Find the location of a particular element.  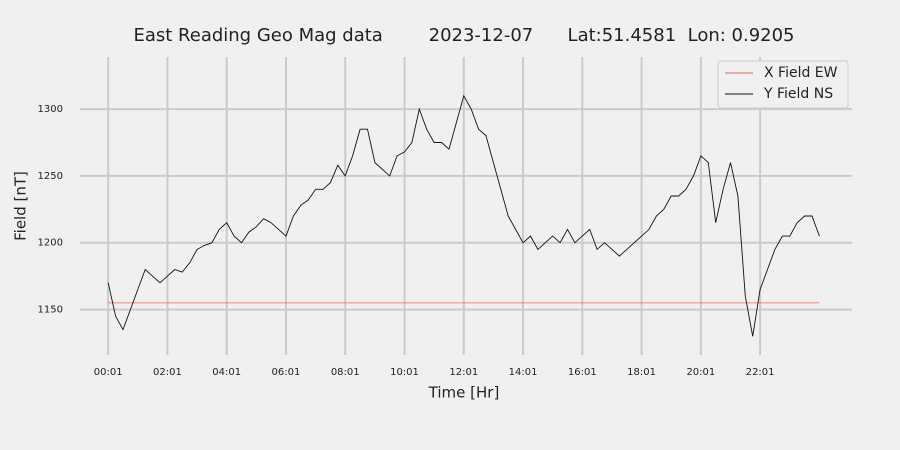

y-tick-label: 1150 is located at coordinates (50, 310).